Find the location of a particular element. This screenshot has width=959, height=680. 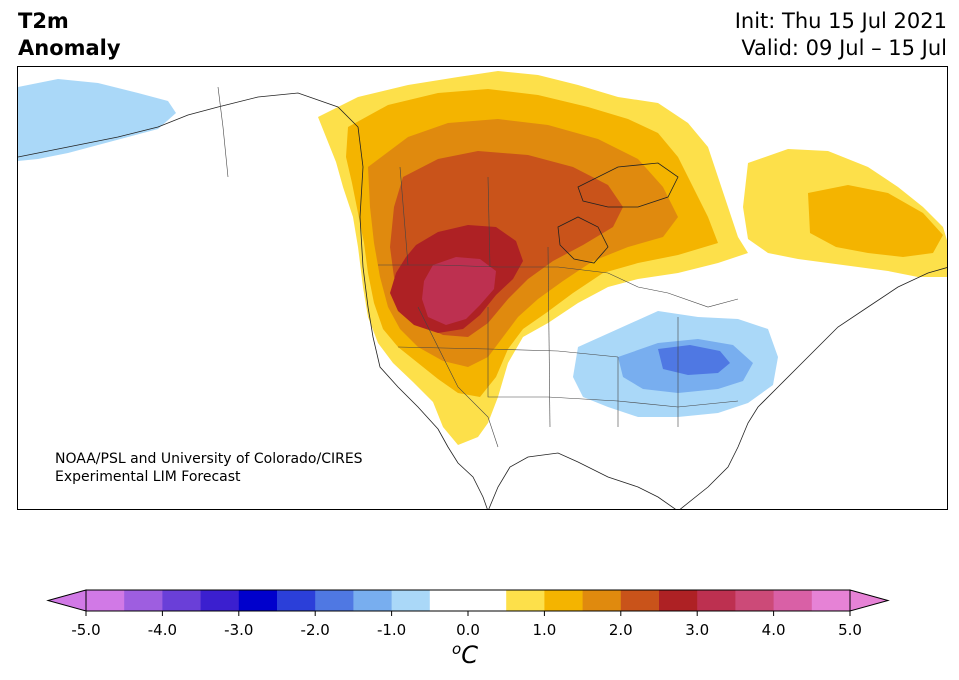

colorbar-tick-label: -2.0 is located at coordinates (315, 630).